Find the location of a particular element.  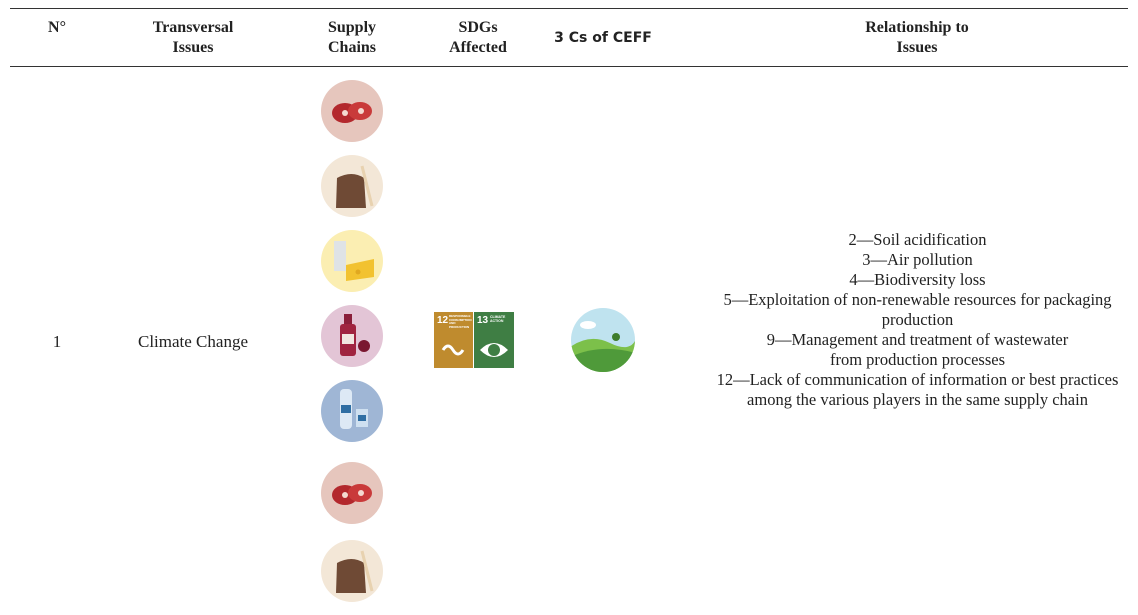

header-cell: 3 Cs of CEFF is located at coordinates (603, 38).